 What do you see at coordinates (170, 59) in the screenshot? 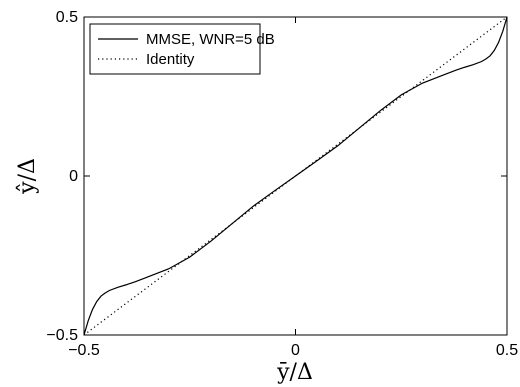
I see `legend-label-1: Identity` at bounding box center [170, 59].